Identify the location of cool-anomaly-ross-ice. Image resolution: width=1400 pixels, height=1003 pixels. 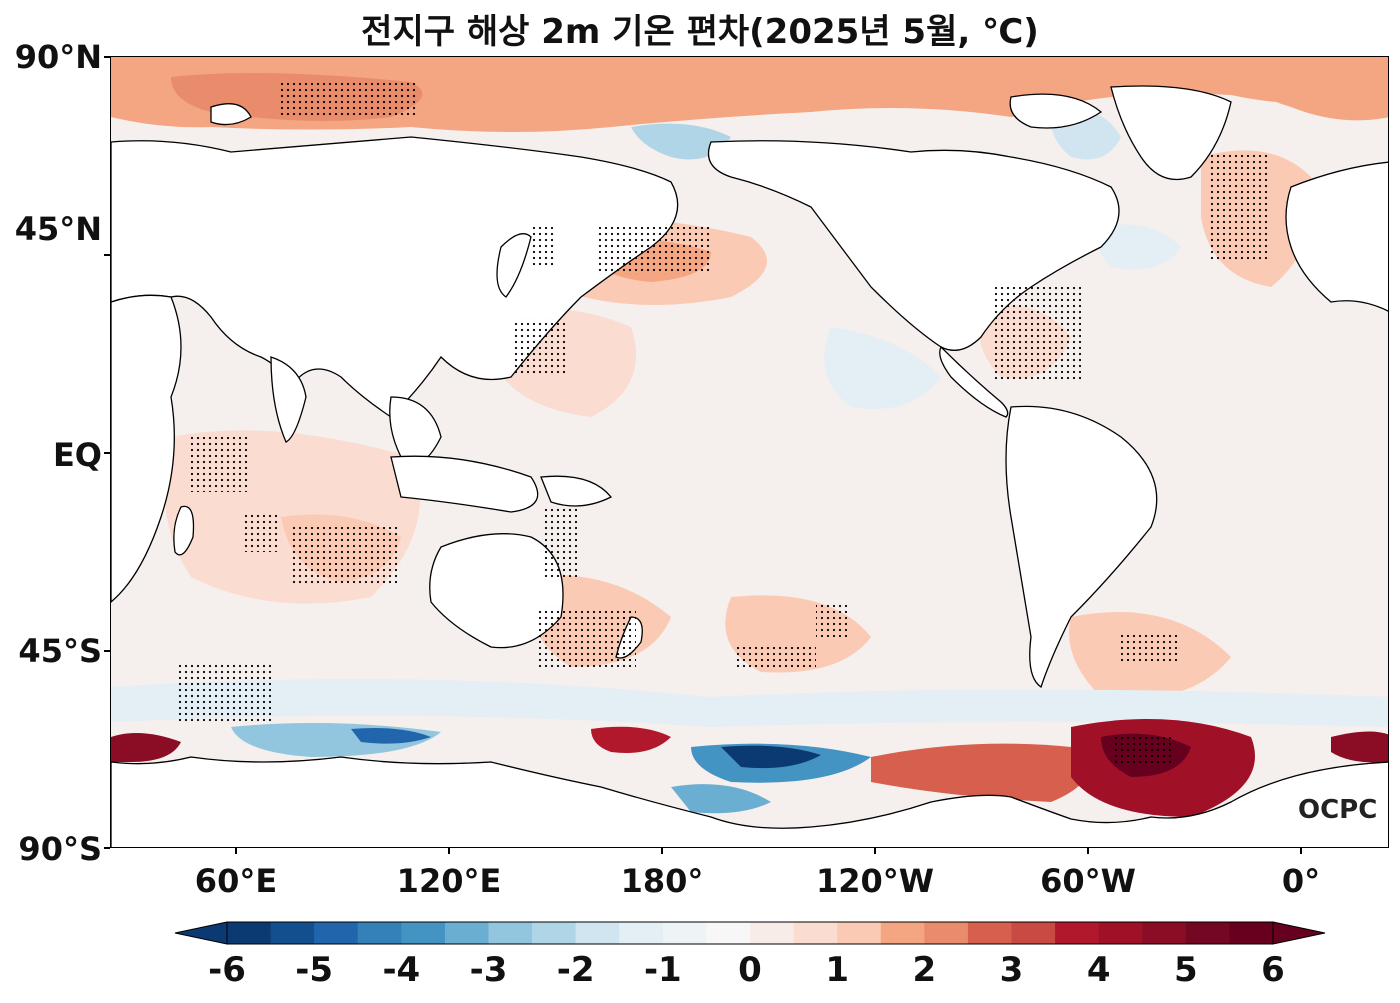
(721, 799).